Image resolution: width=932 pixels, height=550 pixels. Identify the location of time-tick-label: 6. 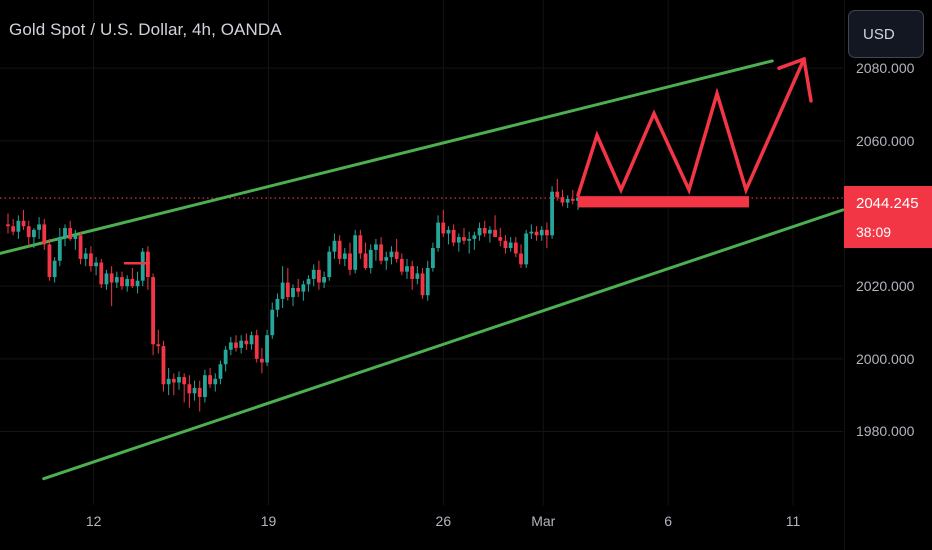
(668, 521).